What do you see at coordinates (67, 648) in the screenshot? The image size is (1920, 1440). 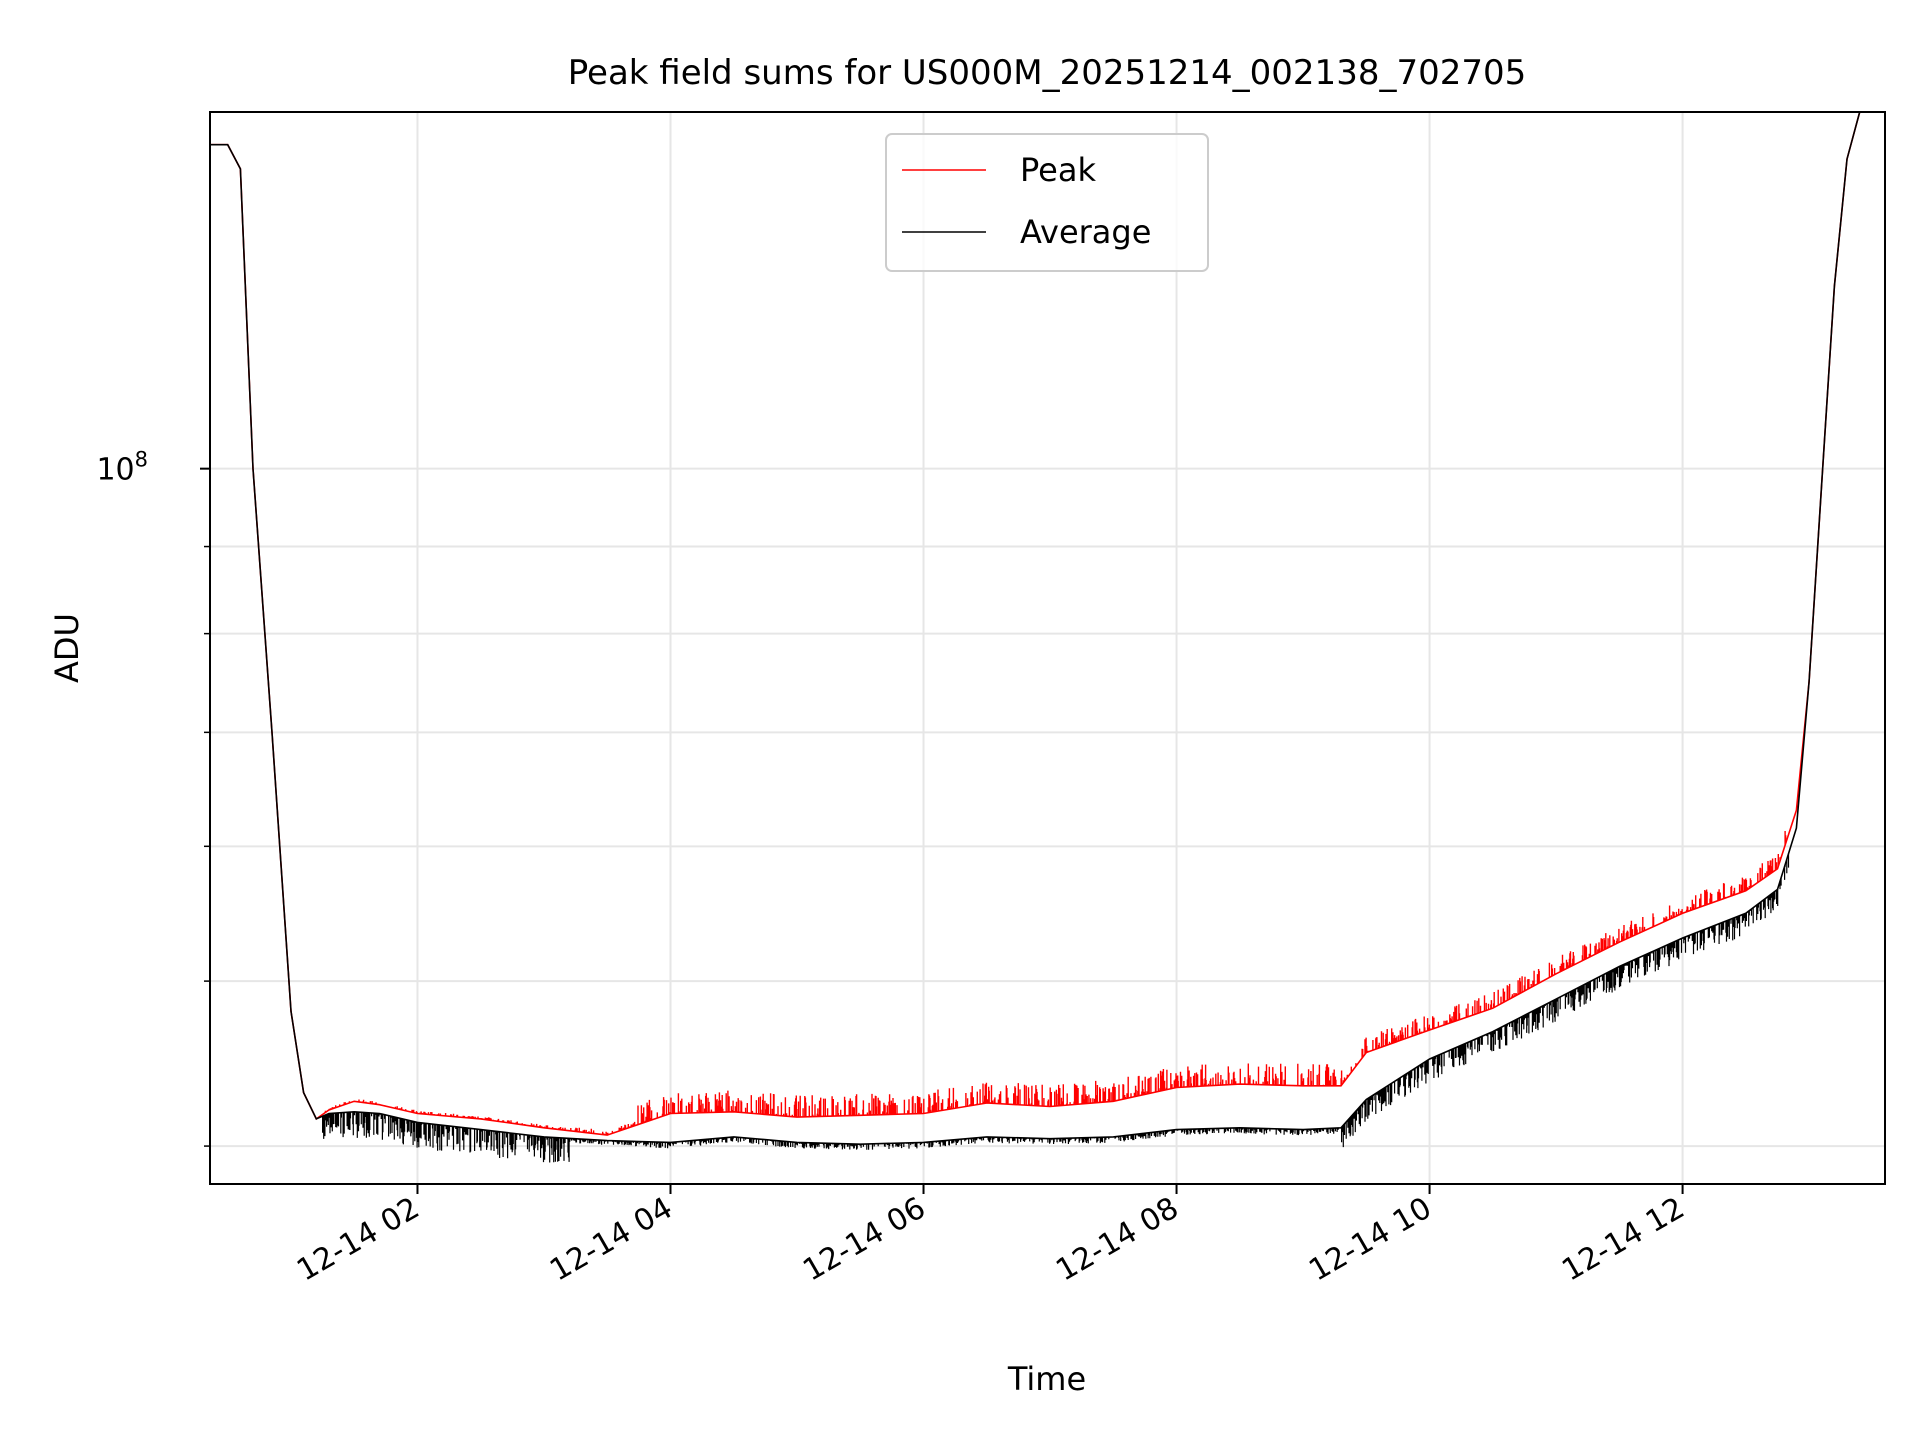 I see `y-axis-label: ADU` at bounding box center [67, 648].